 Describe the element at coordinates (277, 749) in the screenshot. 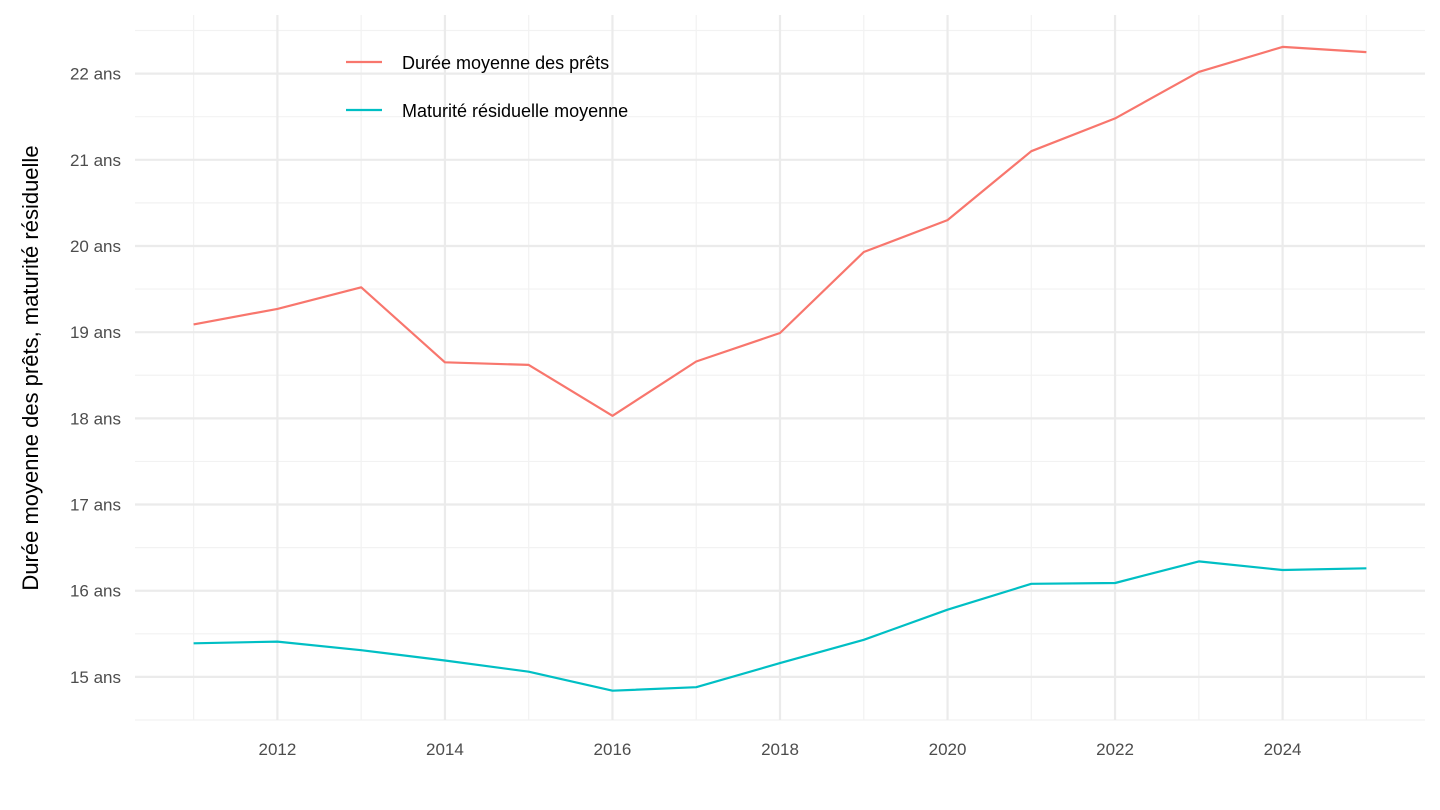

I see `x-tick-label: 2012` at that location.